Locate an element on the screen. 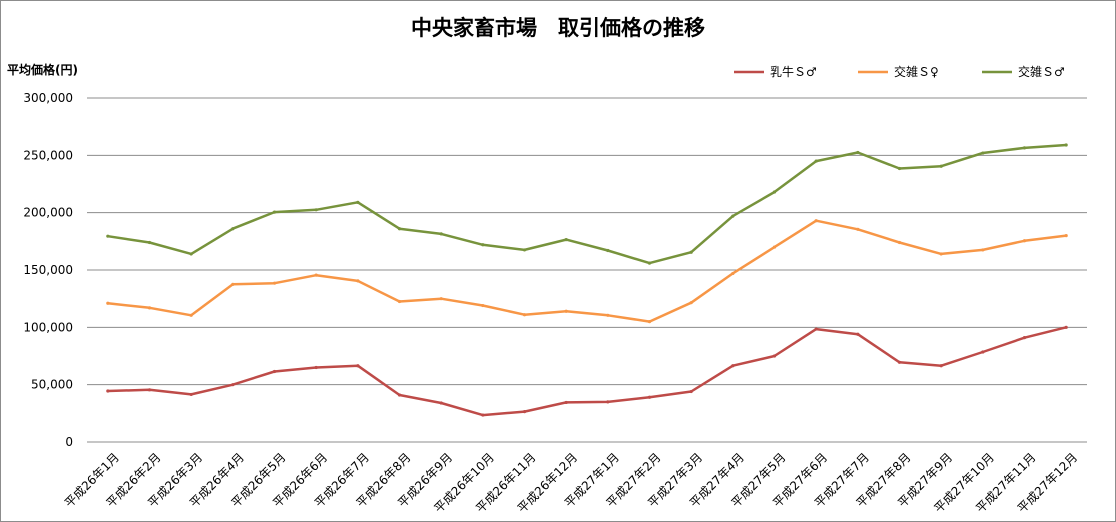 Image resolution: width=1116 pixels, height=522 pixels. y-axis-label: 平均価格(円) is located at coordinates (42, 69).